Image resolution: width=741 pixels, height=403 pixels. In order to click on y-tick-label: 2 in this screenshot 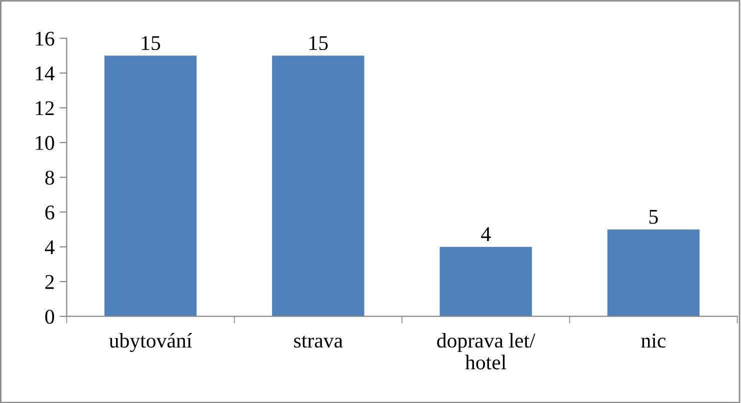, I will do `click(49, 282)`.